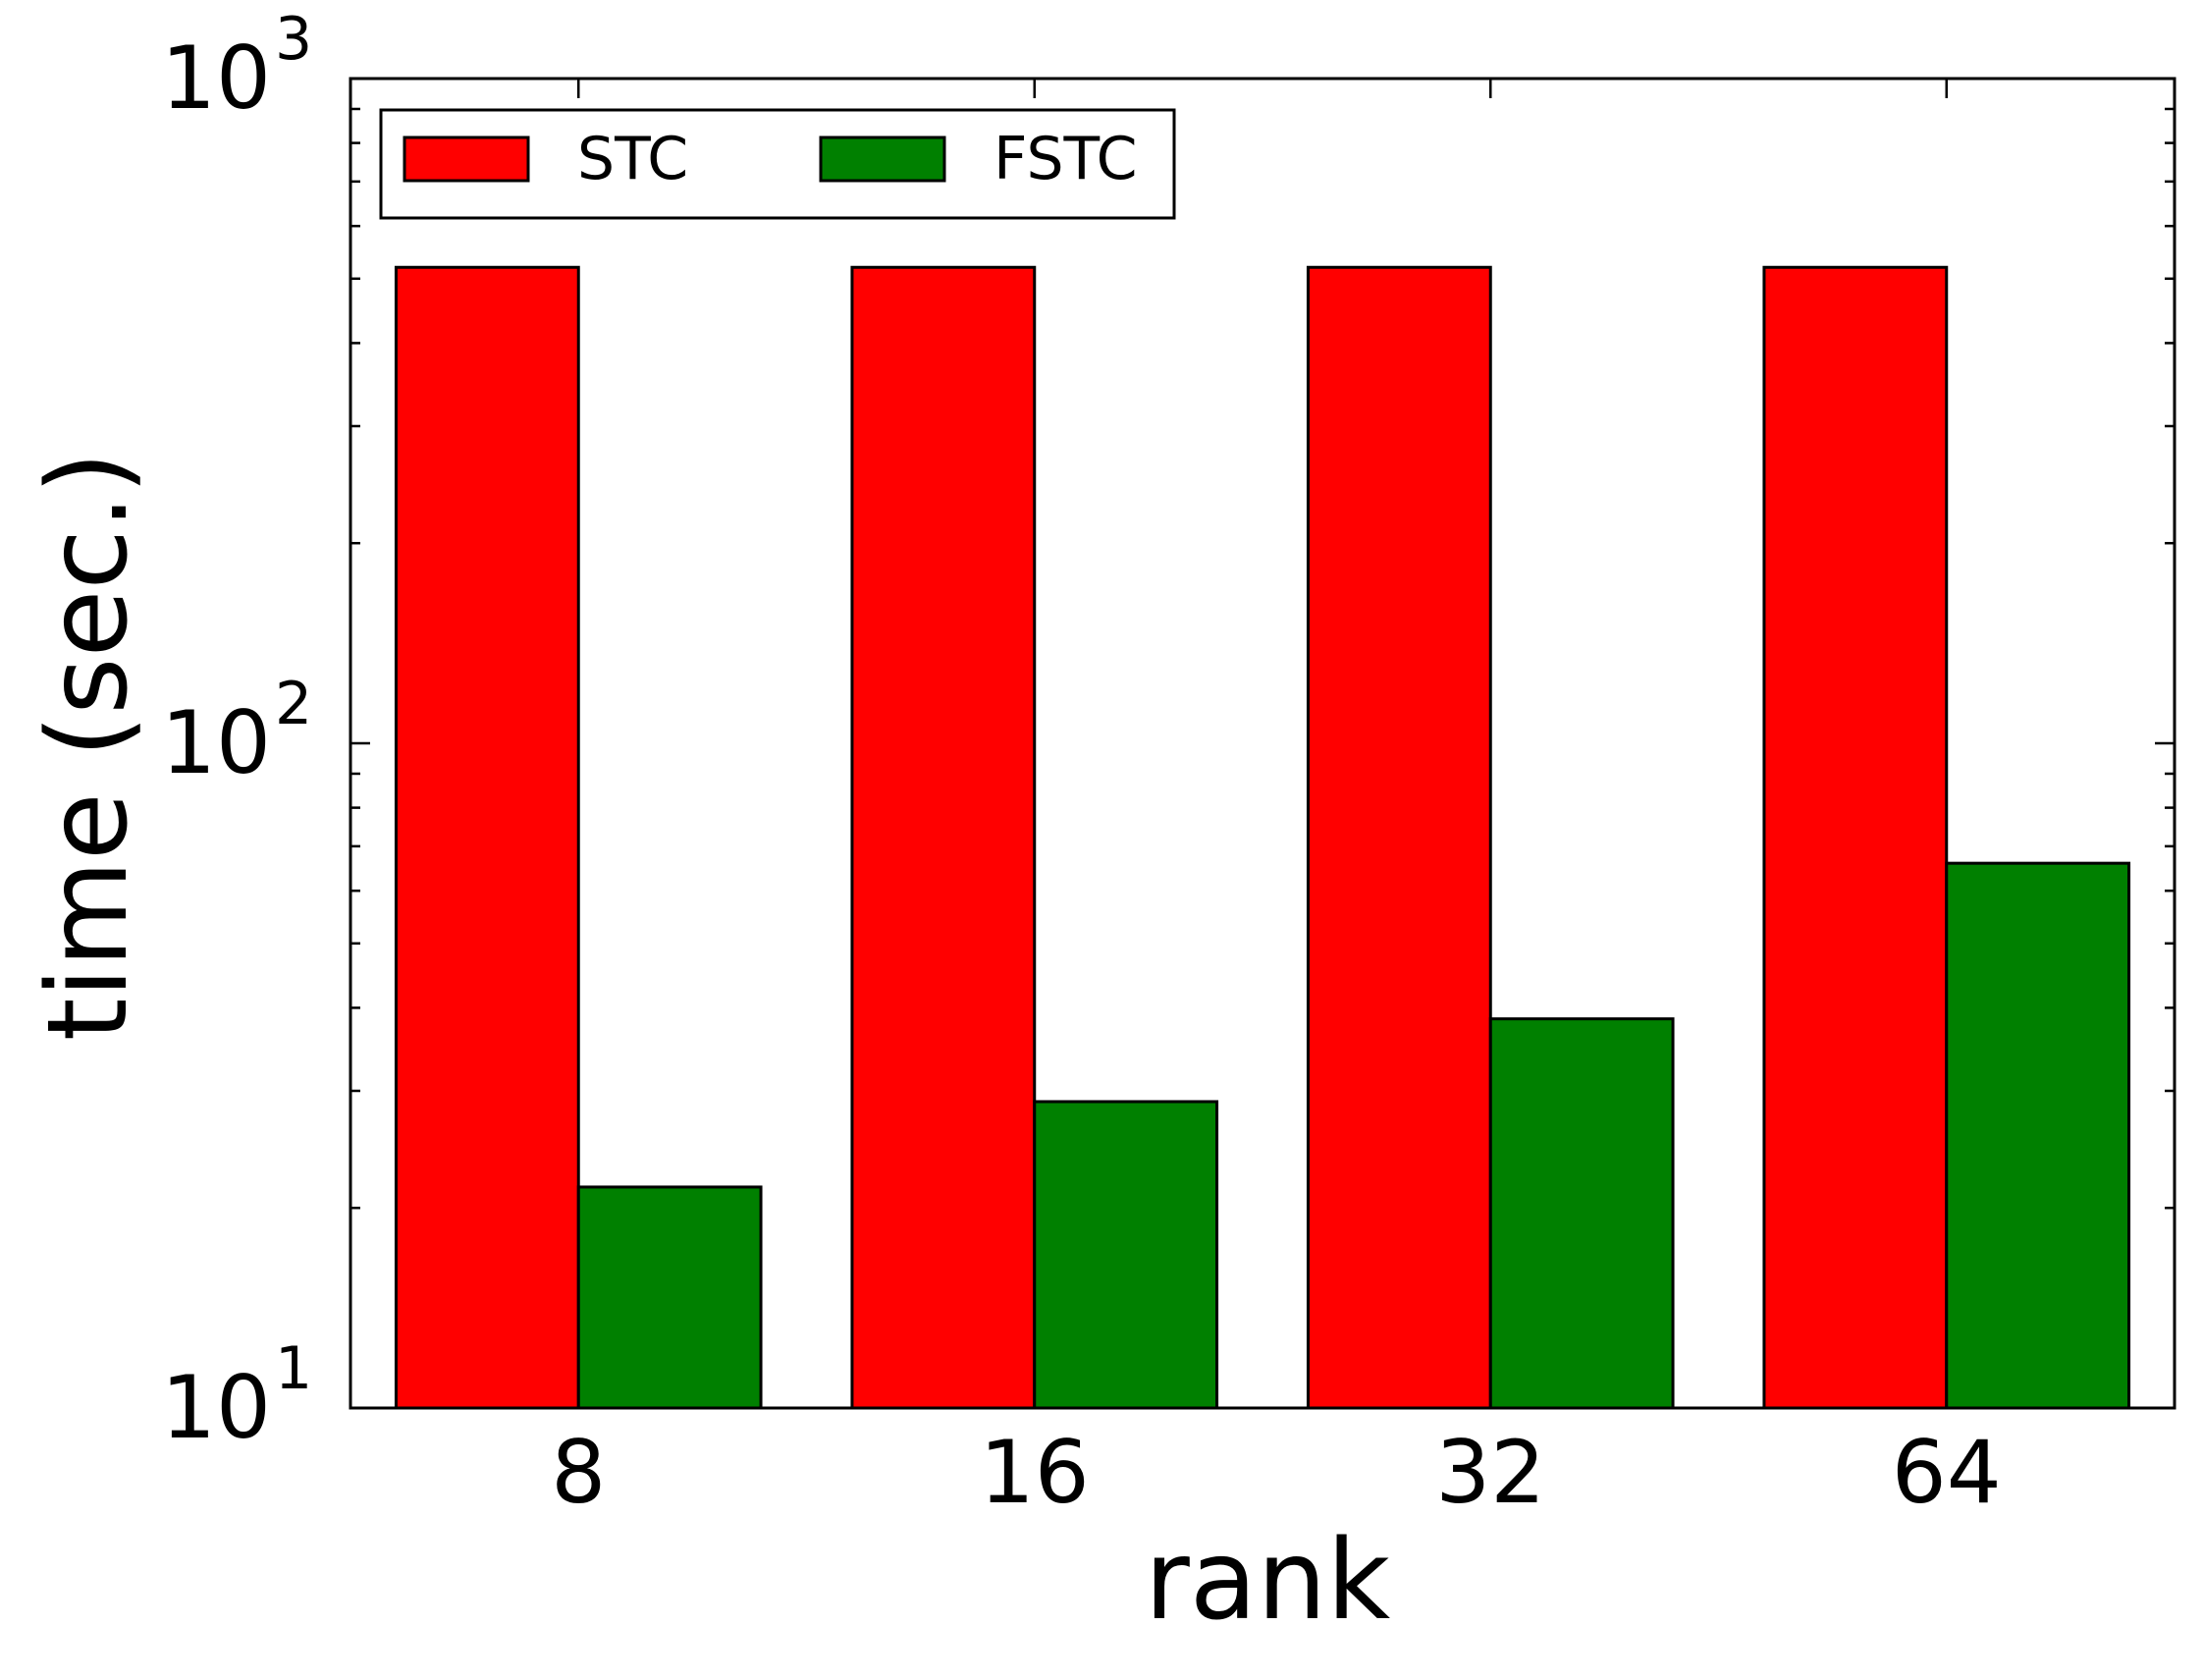  I want to click on legend: STC FSTC, so click(778, 164).